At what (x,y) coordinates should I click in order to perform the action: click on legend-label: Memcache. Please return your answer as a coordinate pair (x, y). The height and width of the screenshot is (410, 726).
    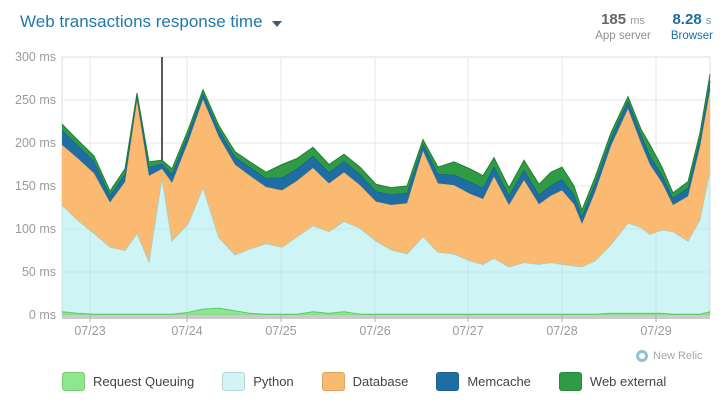
    Looking at the image, I should click on (499, 381).